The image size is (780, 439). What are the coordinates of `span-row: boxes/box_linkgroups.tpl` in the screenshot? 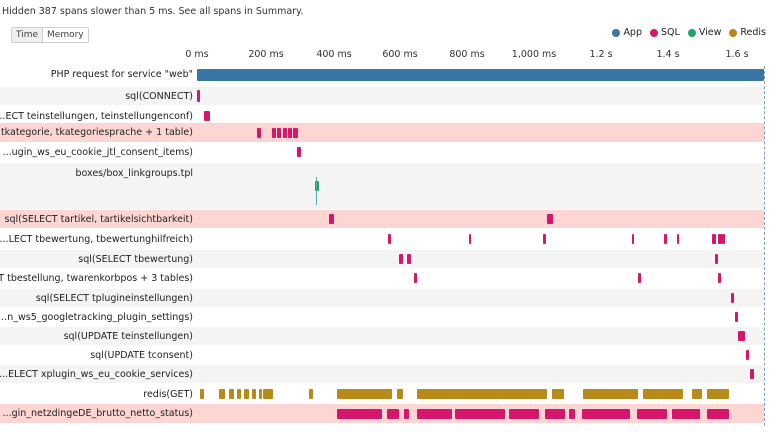 It's located at (382, 186).